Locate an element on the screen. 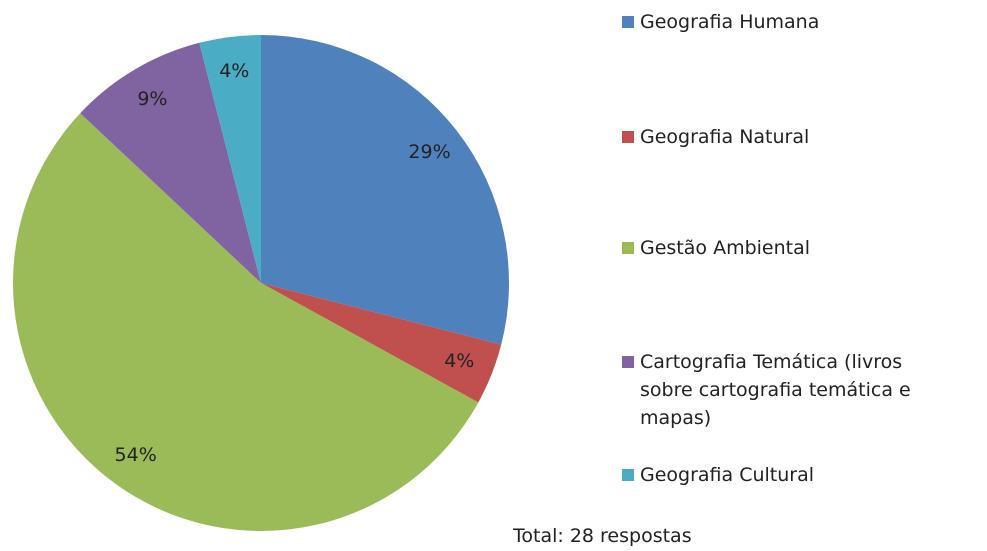 The width and height of the screenshot is (987, 551). legend-label: Geografia Natural is located at coordinates (725, 137).